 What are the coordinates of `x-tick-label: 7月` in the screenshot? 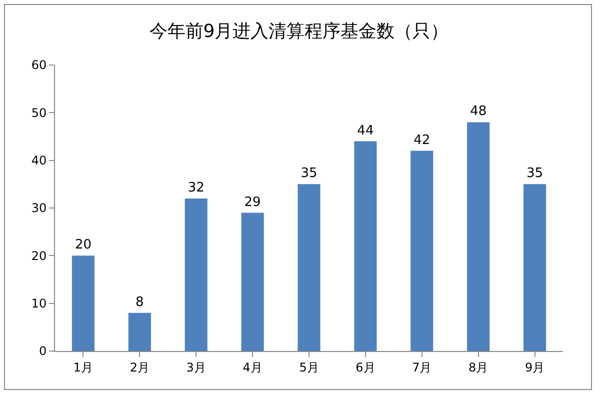 It's located at (422, 367).